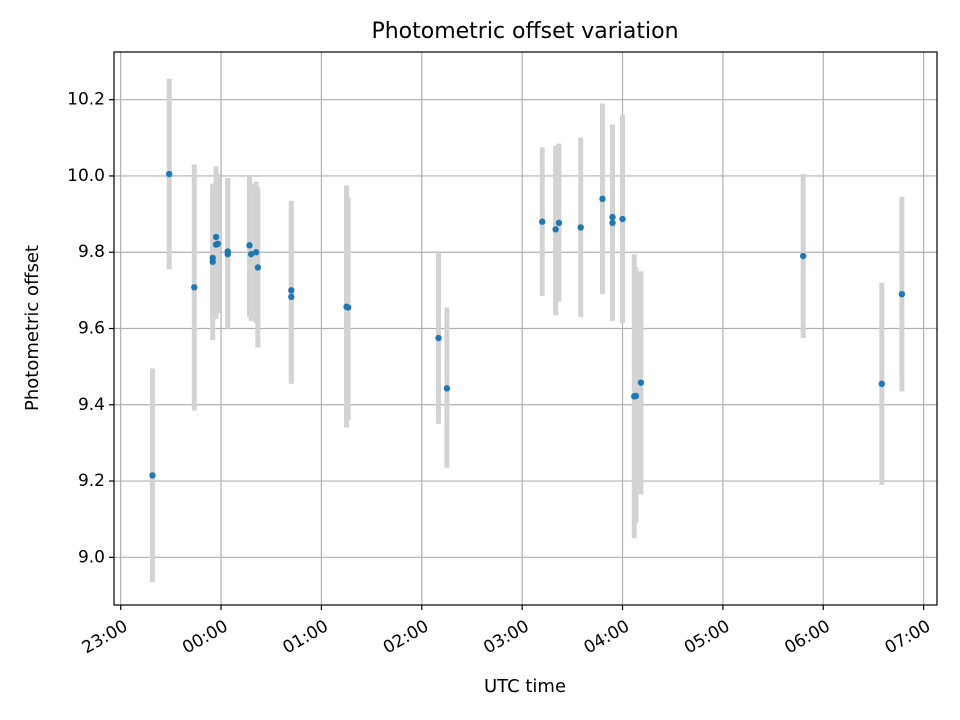  Describe the element at coordinates (86, 100) in the screenshot. I see `y-tick-label: 10.2` at that location.